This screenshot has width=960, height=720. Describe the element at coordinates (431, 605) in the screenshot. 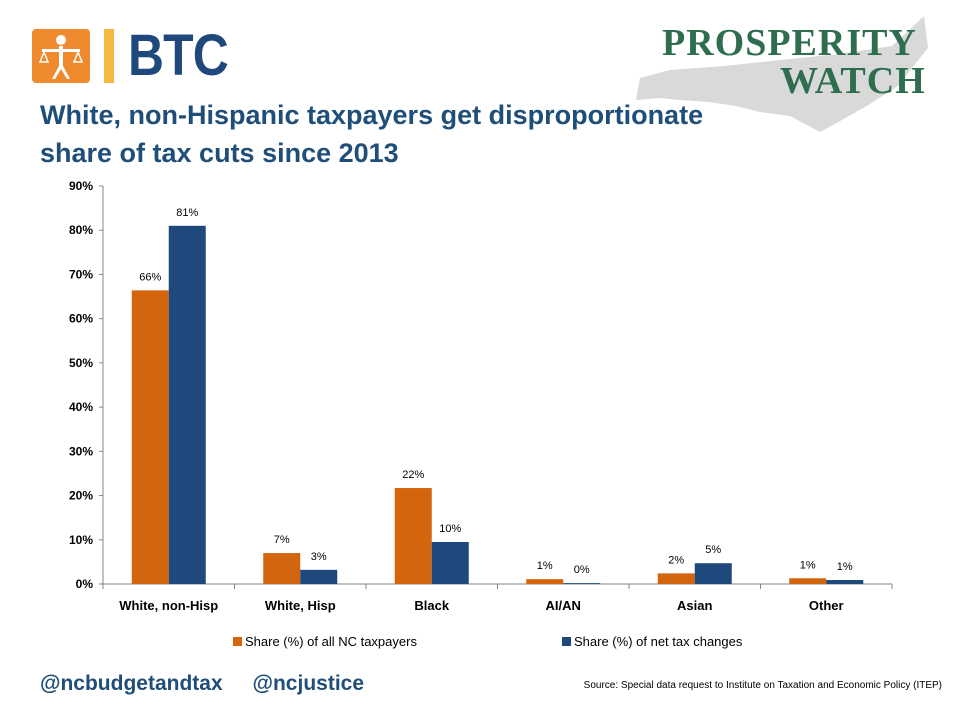

I see `x-category-label: Black` at that location.